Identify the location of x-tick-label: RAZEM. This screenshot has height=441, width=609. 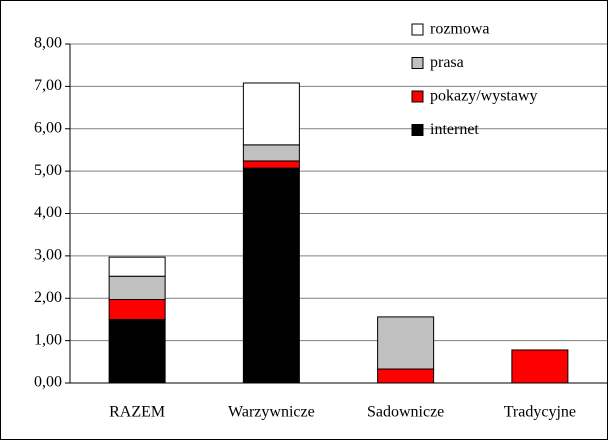
(137, 412).